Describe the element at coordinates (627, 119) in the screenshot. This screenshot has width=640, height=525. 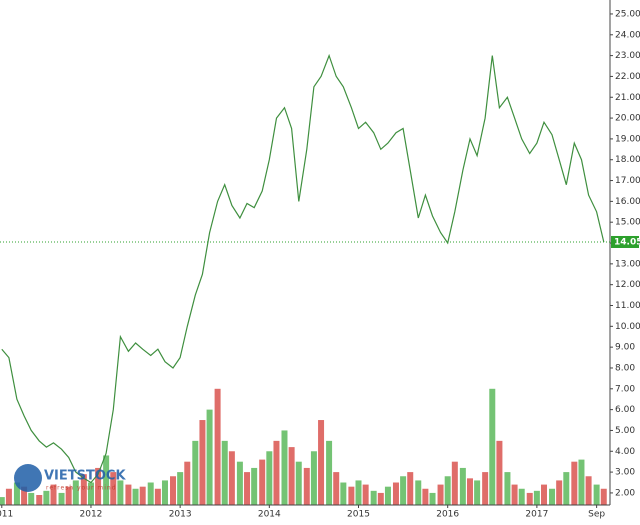
I see `y-tick-label: 20.00` at that location.